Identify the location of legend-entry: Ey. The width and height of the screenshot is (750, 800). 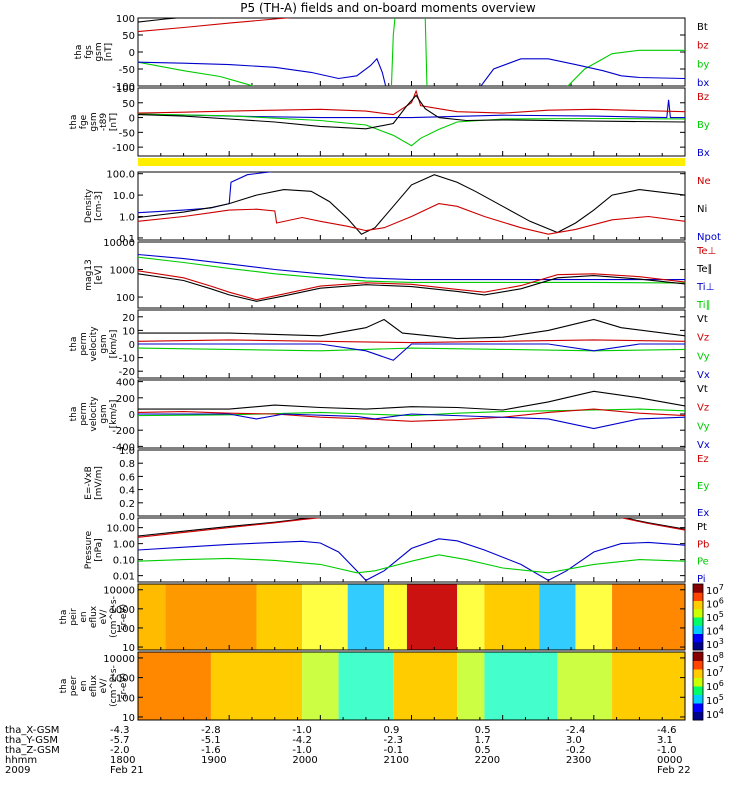
(703, 486).